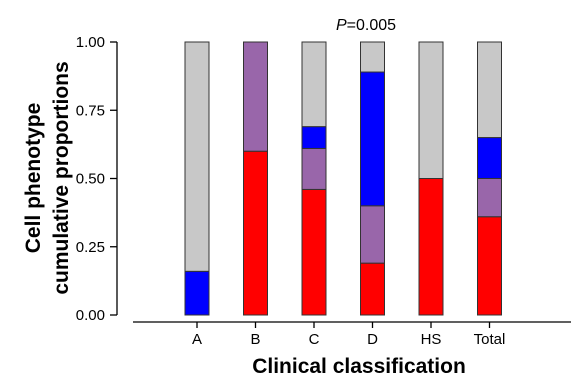 This screenshot has height=379, width=588. Describe the element at coordinates (197, 339) in the screenshot. I see `x-tick-label: A` at that location.